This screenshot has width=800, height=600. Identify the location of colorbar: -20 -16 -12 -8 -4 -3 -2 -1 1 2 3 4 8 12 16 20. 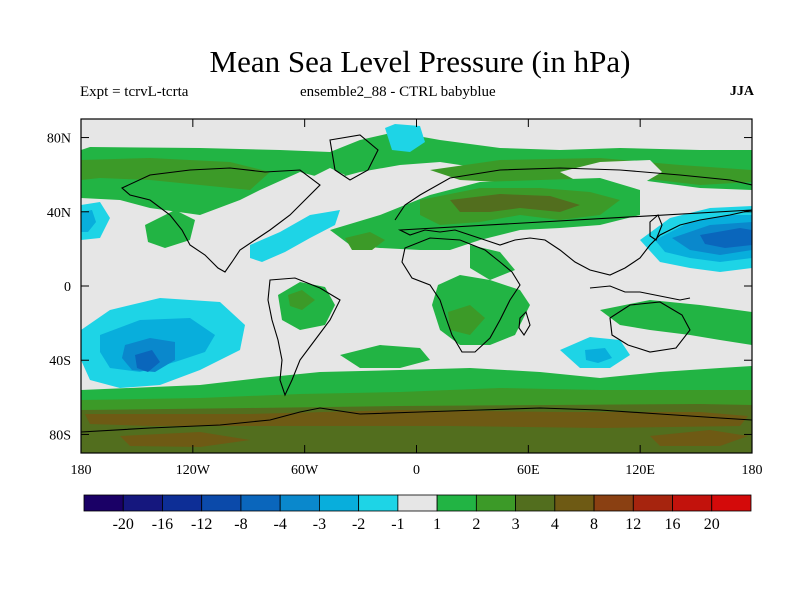
(417, 513).